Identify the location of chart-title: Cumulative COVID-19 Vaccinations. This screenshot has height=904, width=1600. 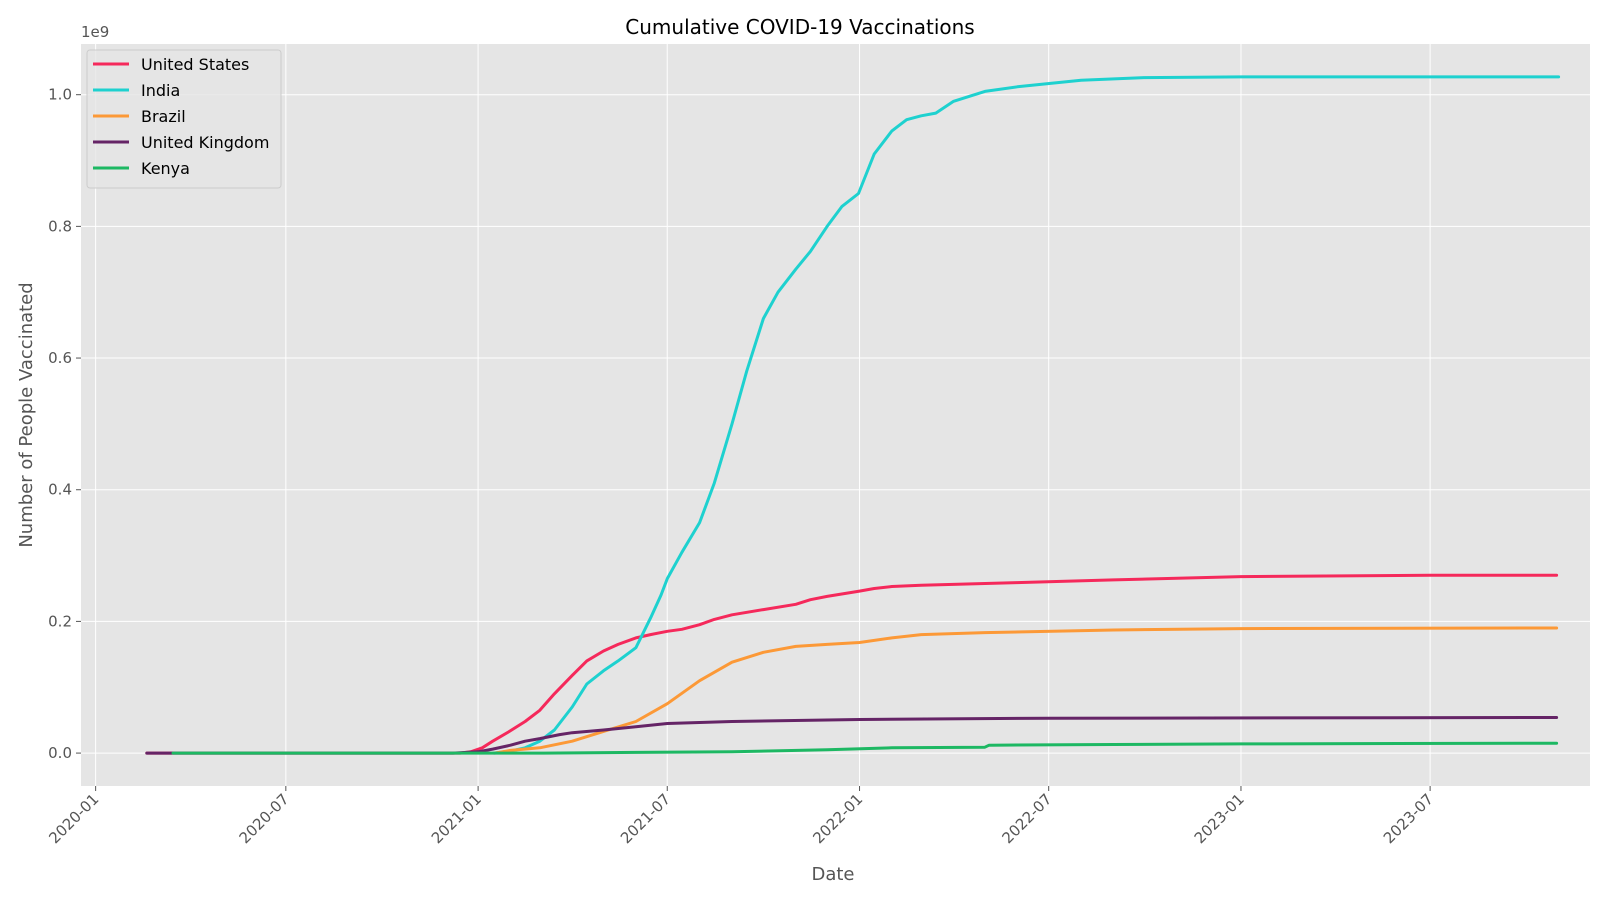
(799, 27).